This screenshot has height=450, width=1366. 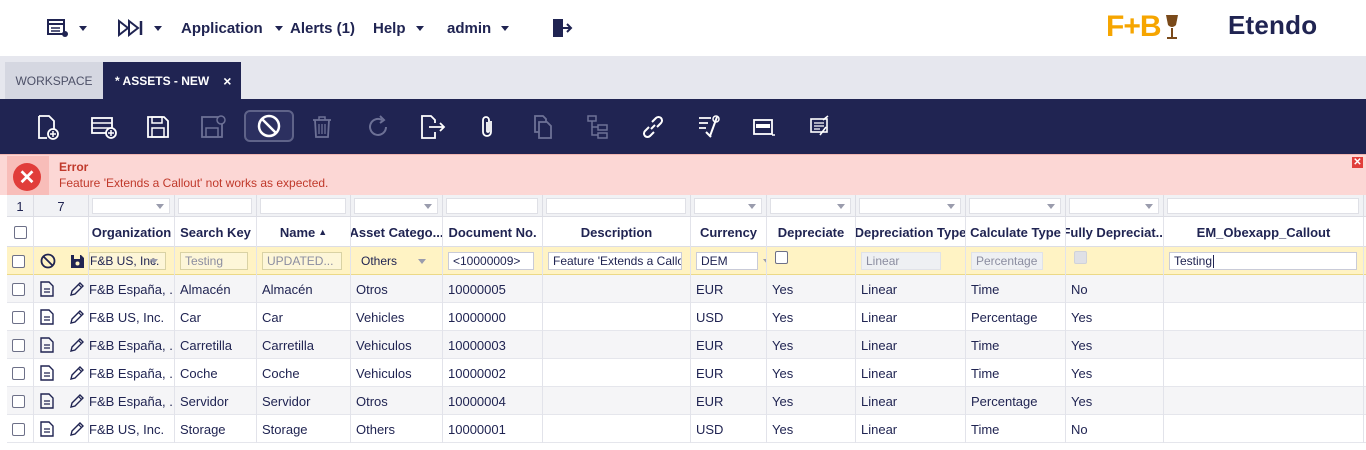 I want to click on filter-name, so click(x=303, y=206).